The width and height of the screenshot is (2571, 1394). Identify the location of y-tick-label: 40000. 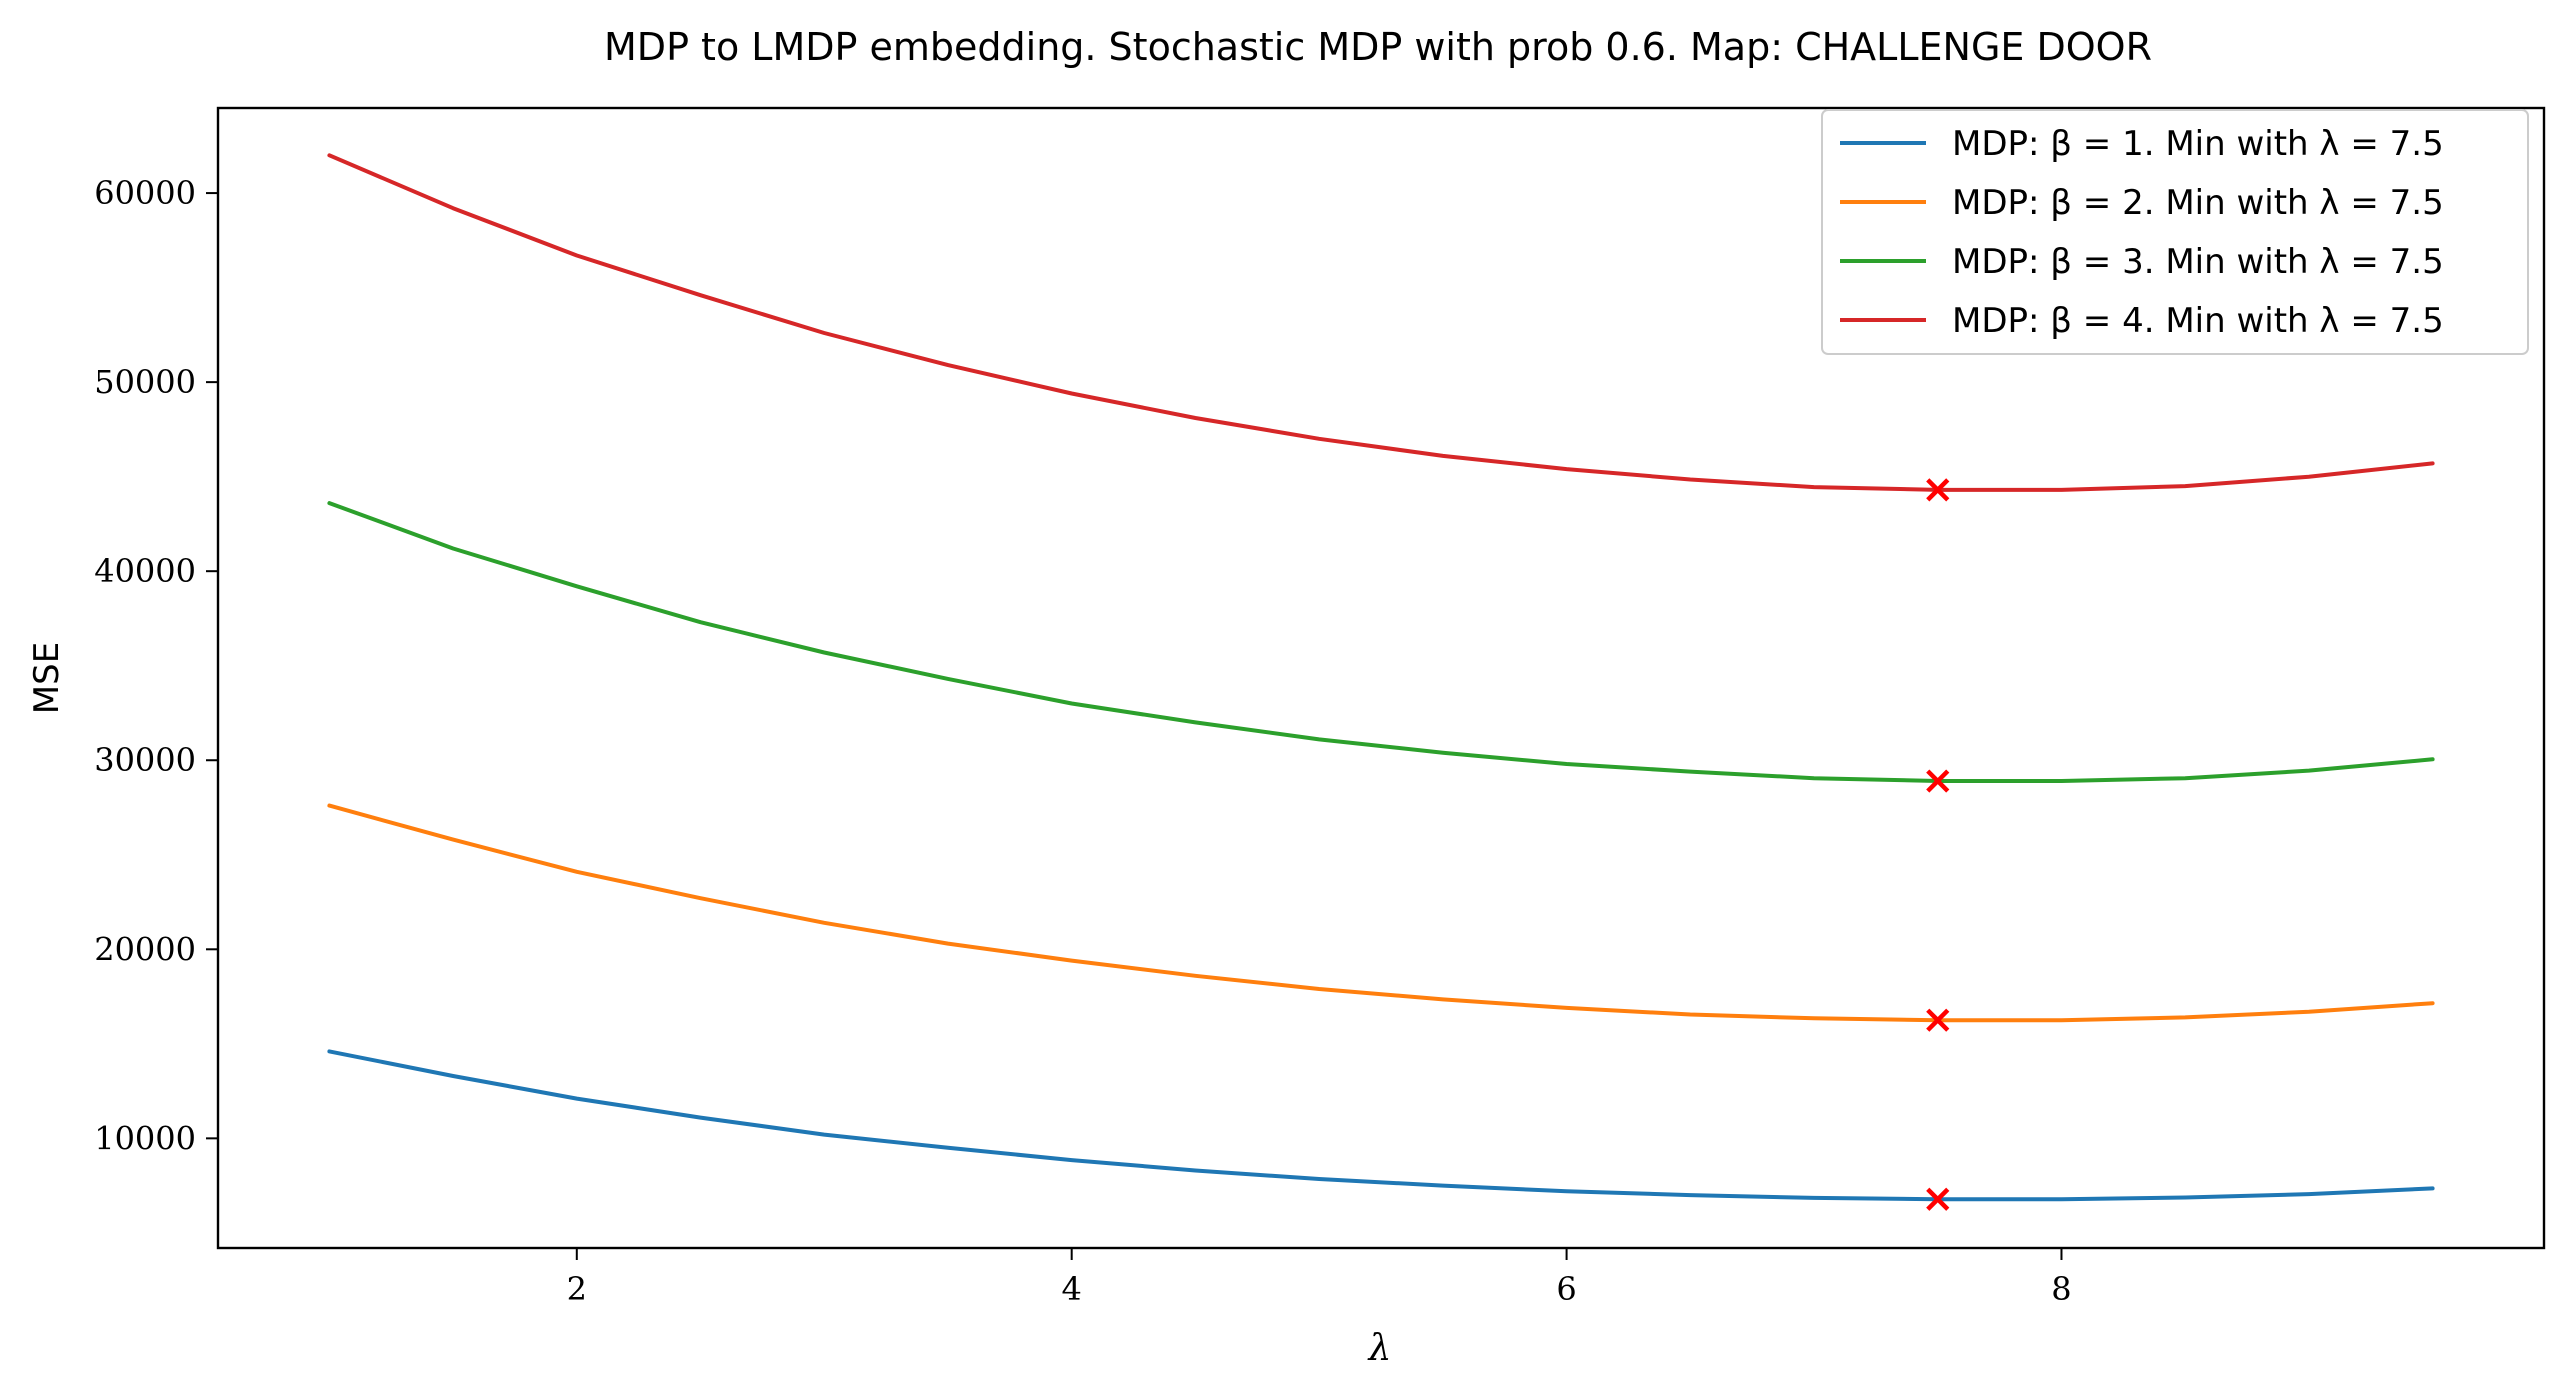
(145, 571).